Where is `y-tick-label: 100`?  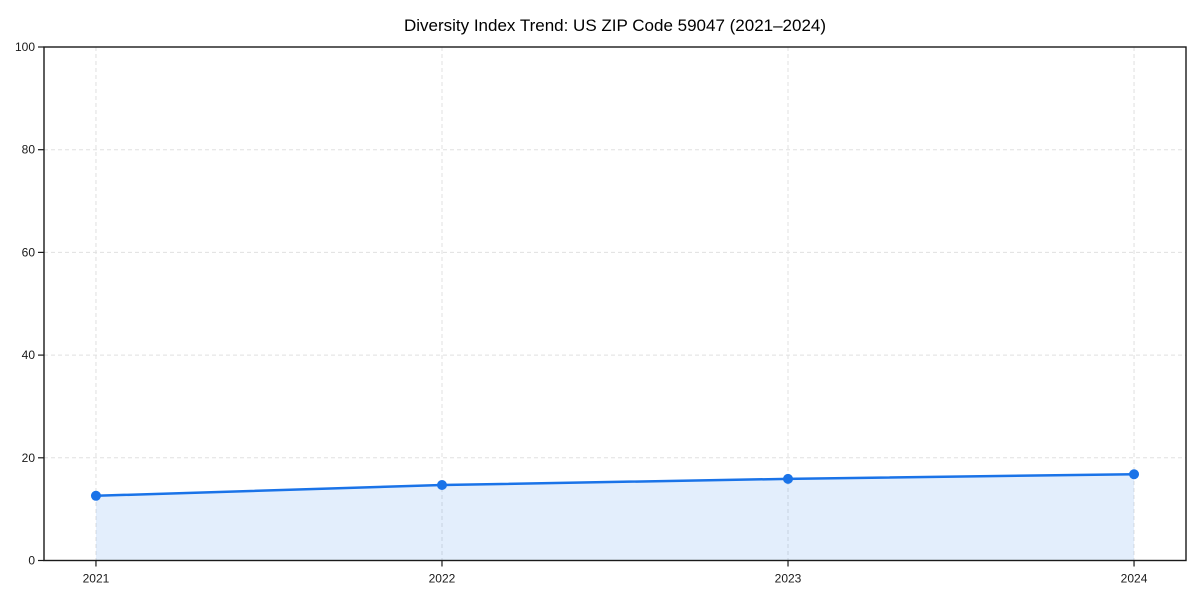
y-tick-label: 100 is located at coordinates (25, 47).